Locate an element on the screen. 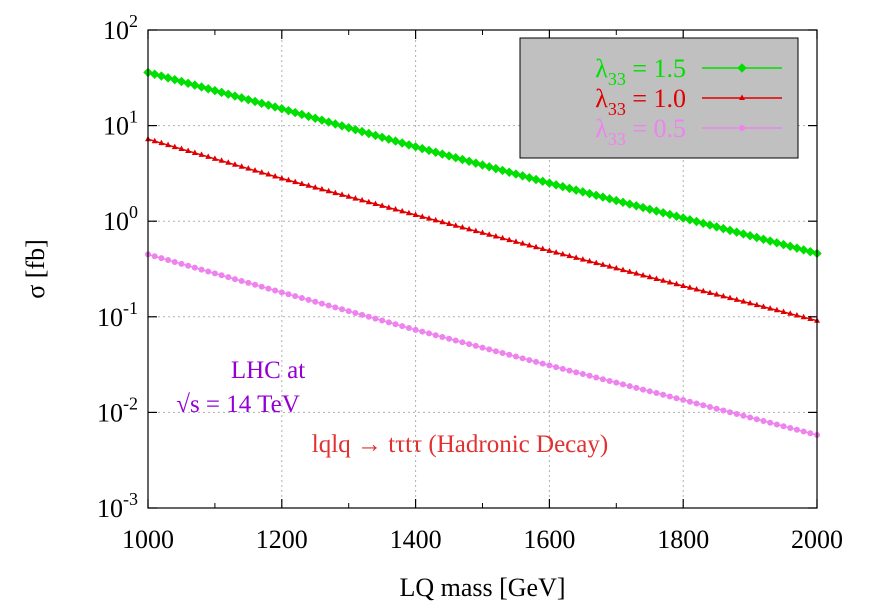 The image size is (872, 610). y-tick-label: 102 is located at coordinates (120, 28).